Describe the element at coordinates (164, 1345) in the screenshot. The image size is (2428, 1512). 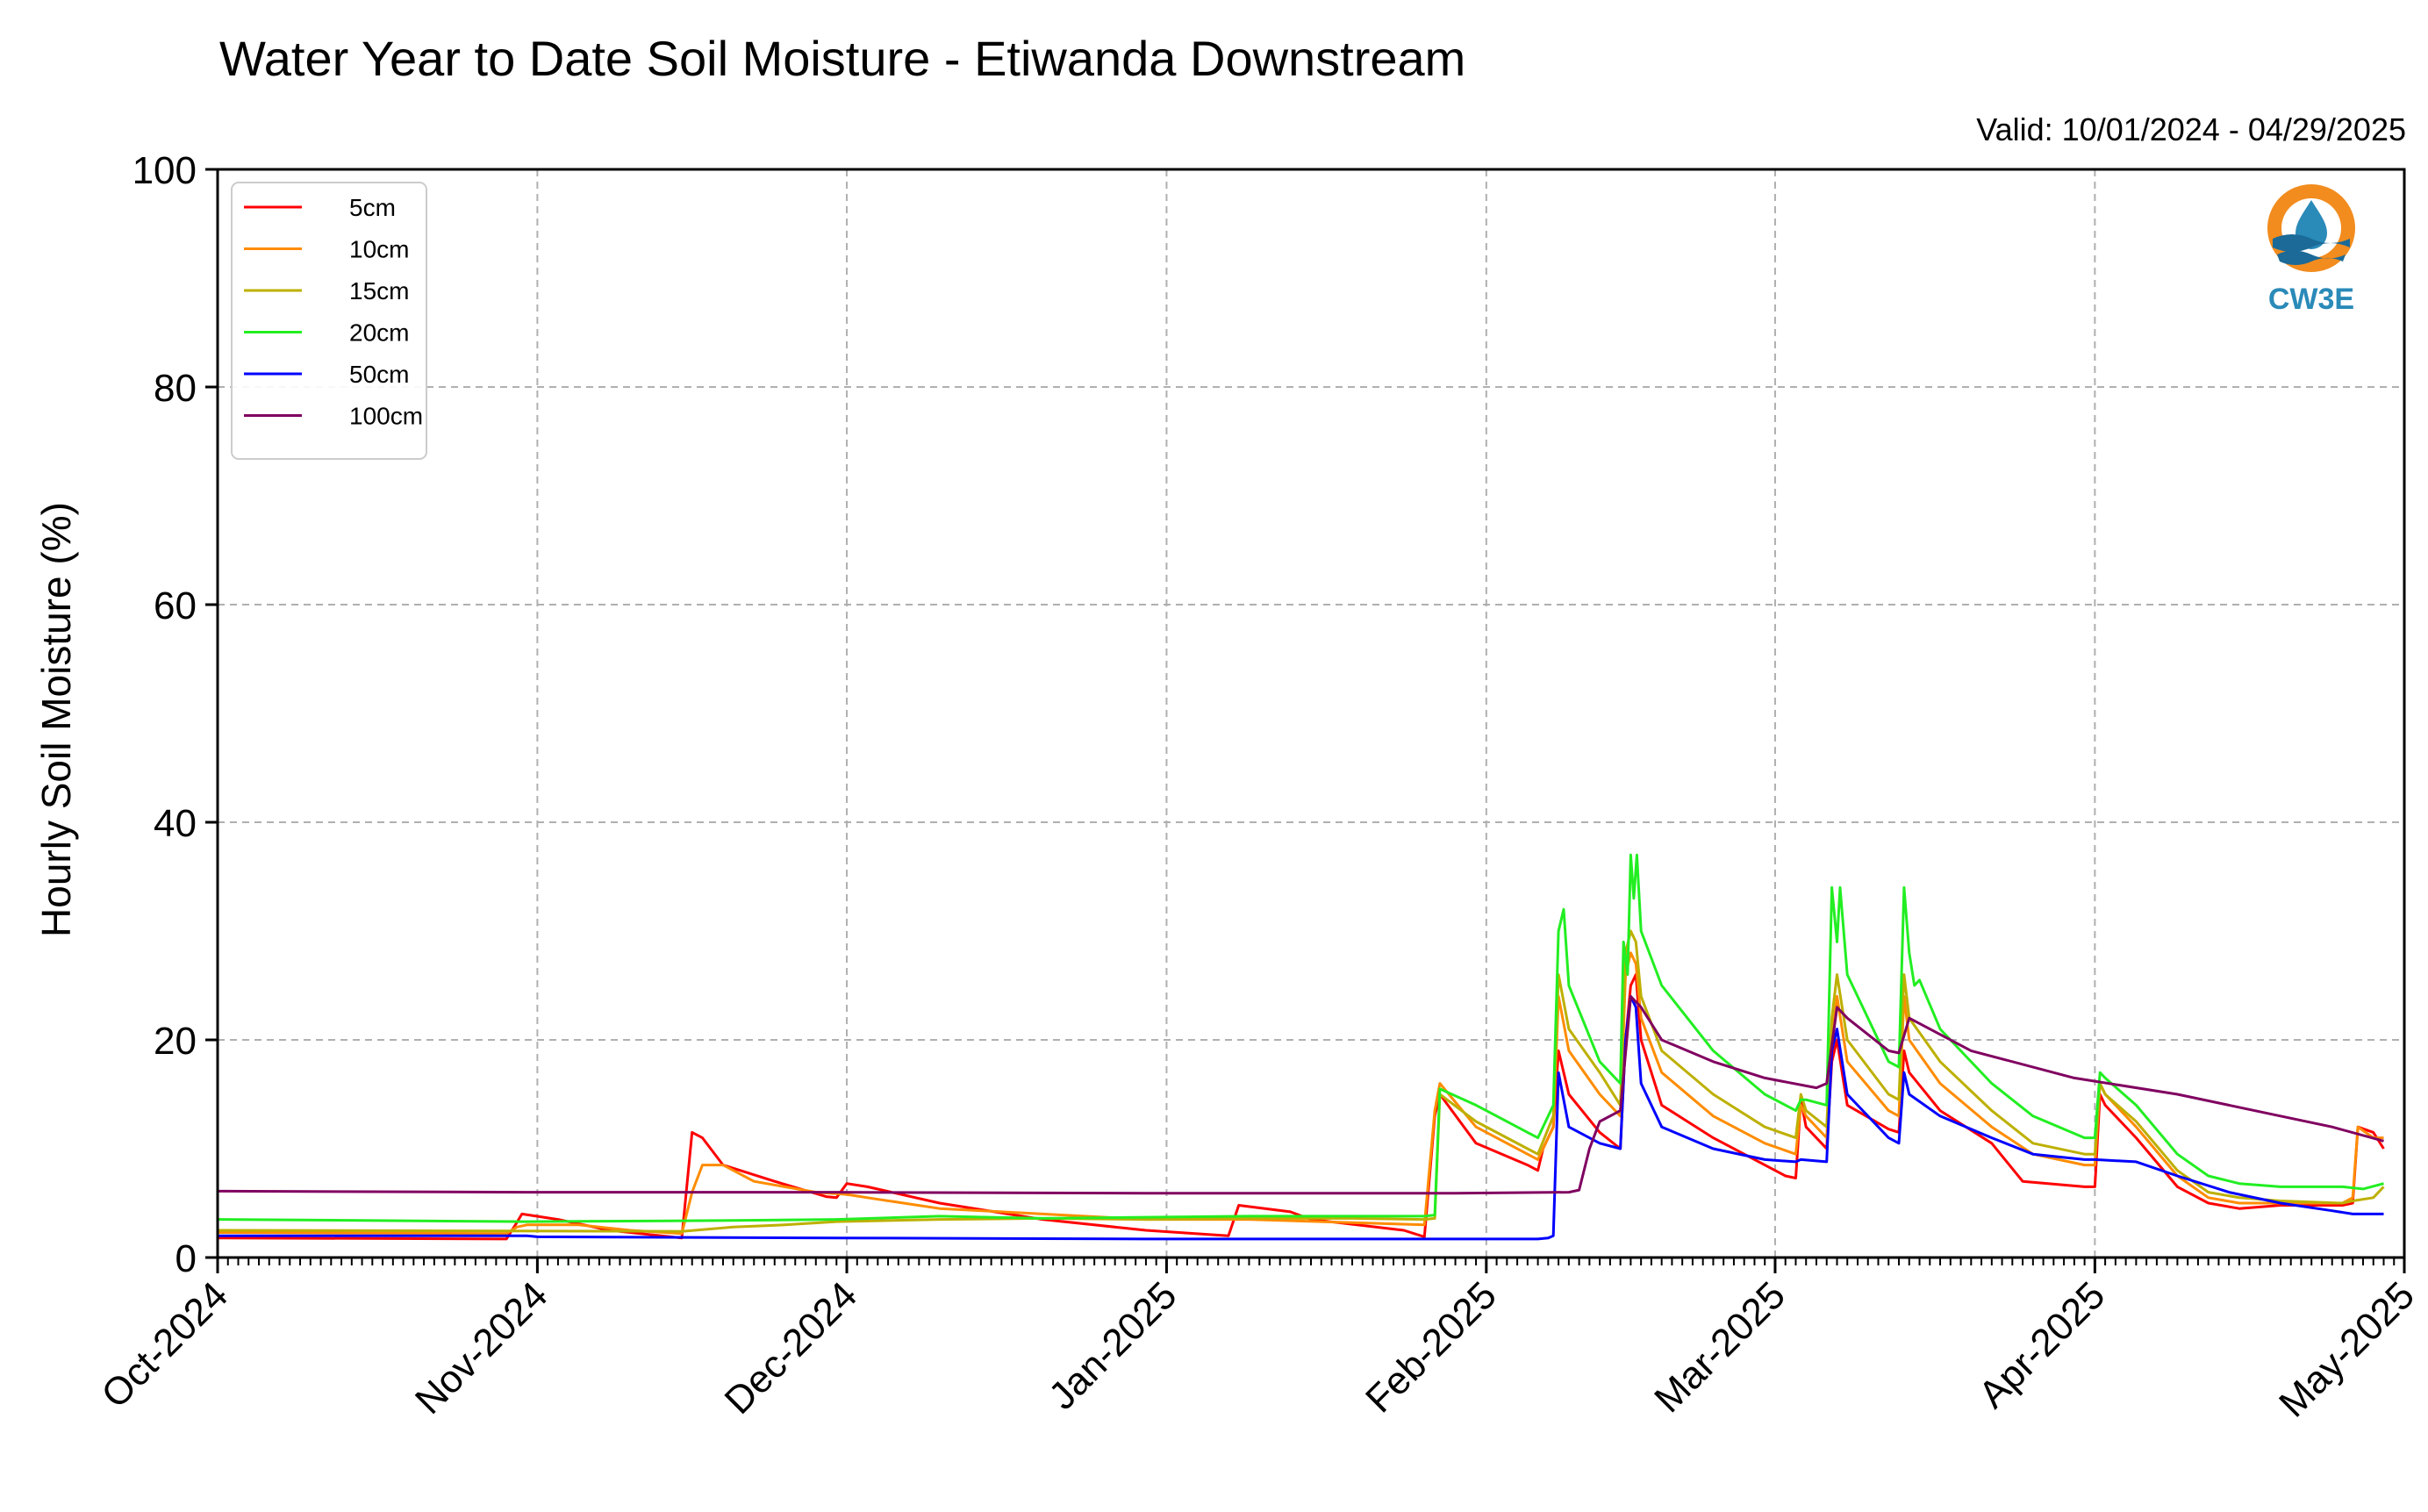
I see `x-tick-label: Oct-2024` at that location.